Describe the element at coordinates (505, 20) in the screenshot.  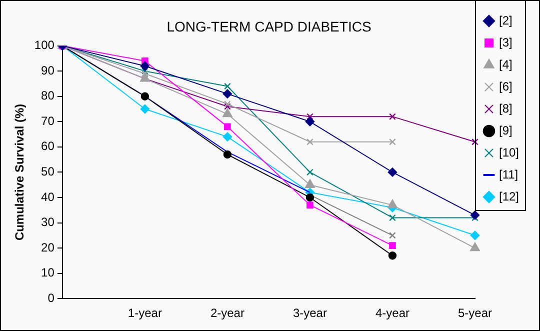
I see `legend-label: [2]` at that location.